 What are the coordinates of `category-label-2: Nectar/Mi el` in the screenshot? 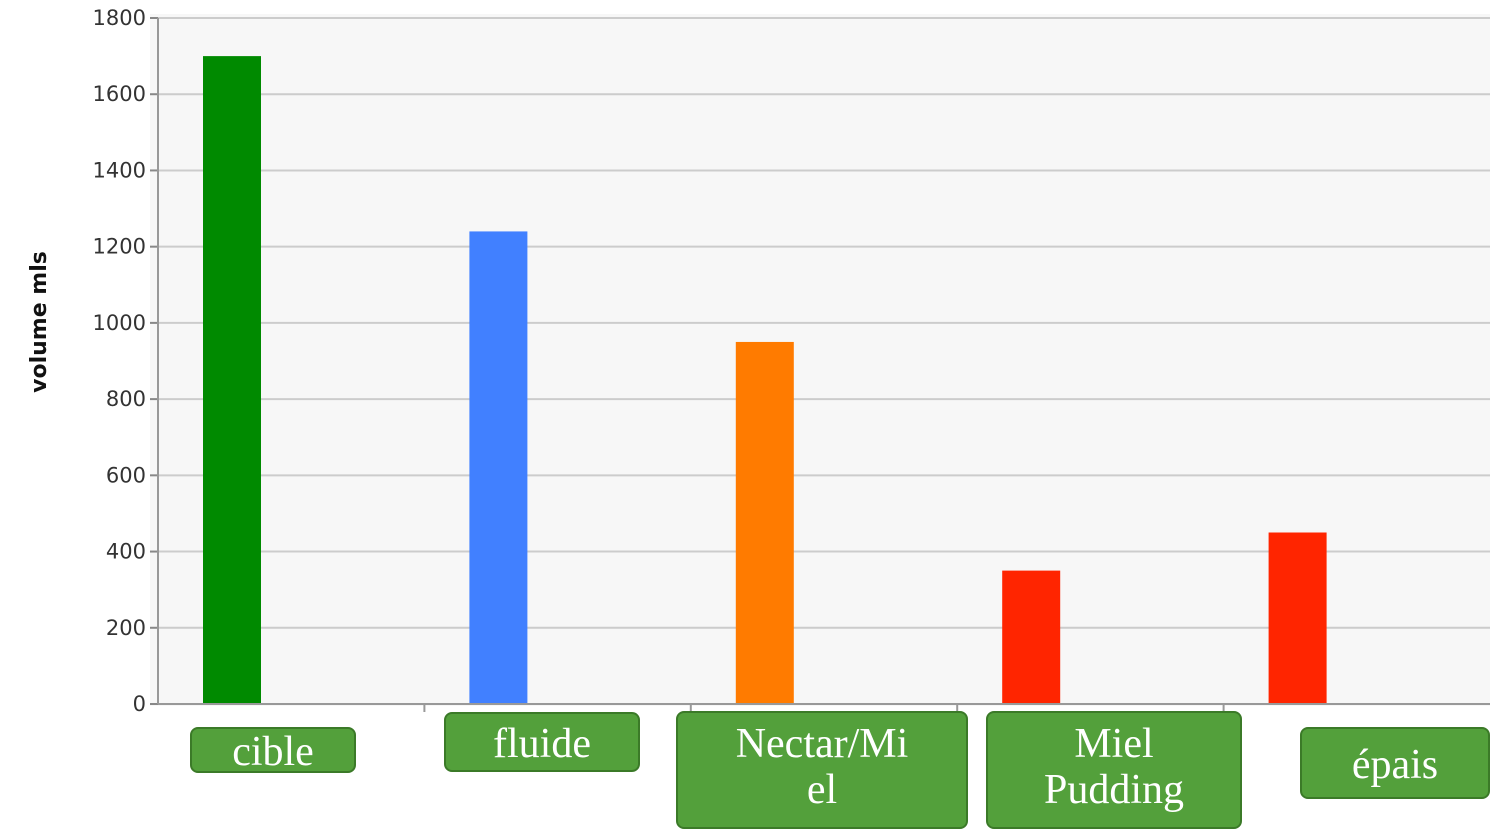 It's located at (822, 770).